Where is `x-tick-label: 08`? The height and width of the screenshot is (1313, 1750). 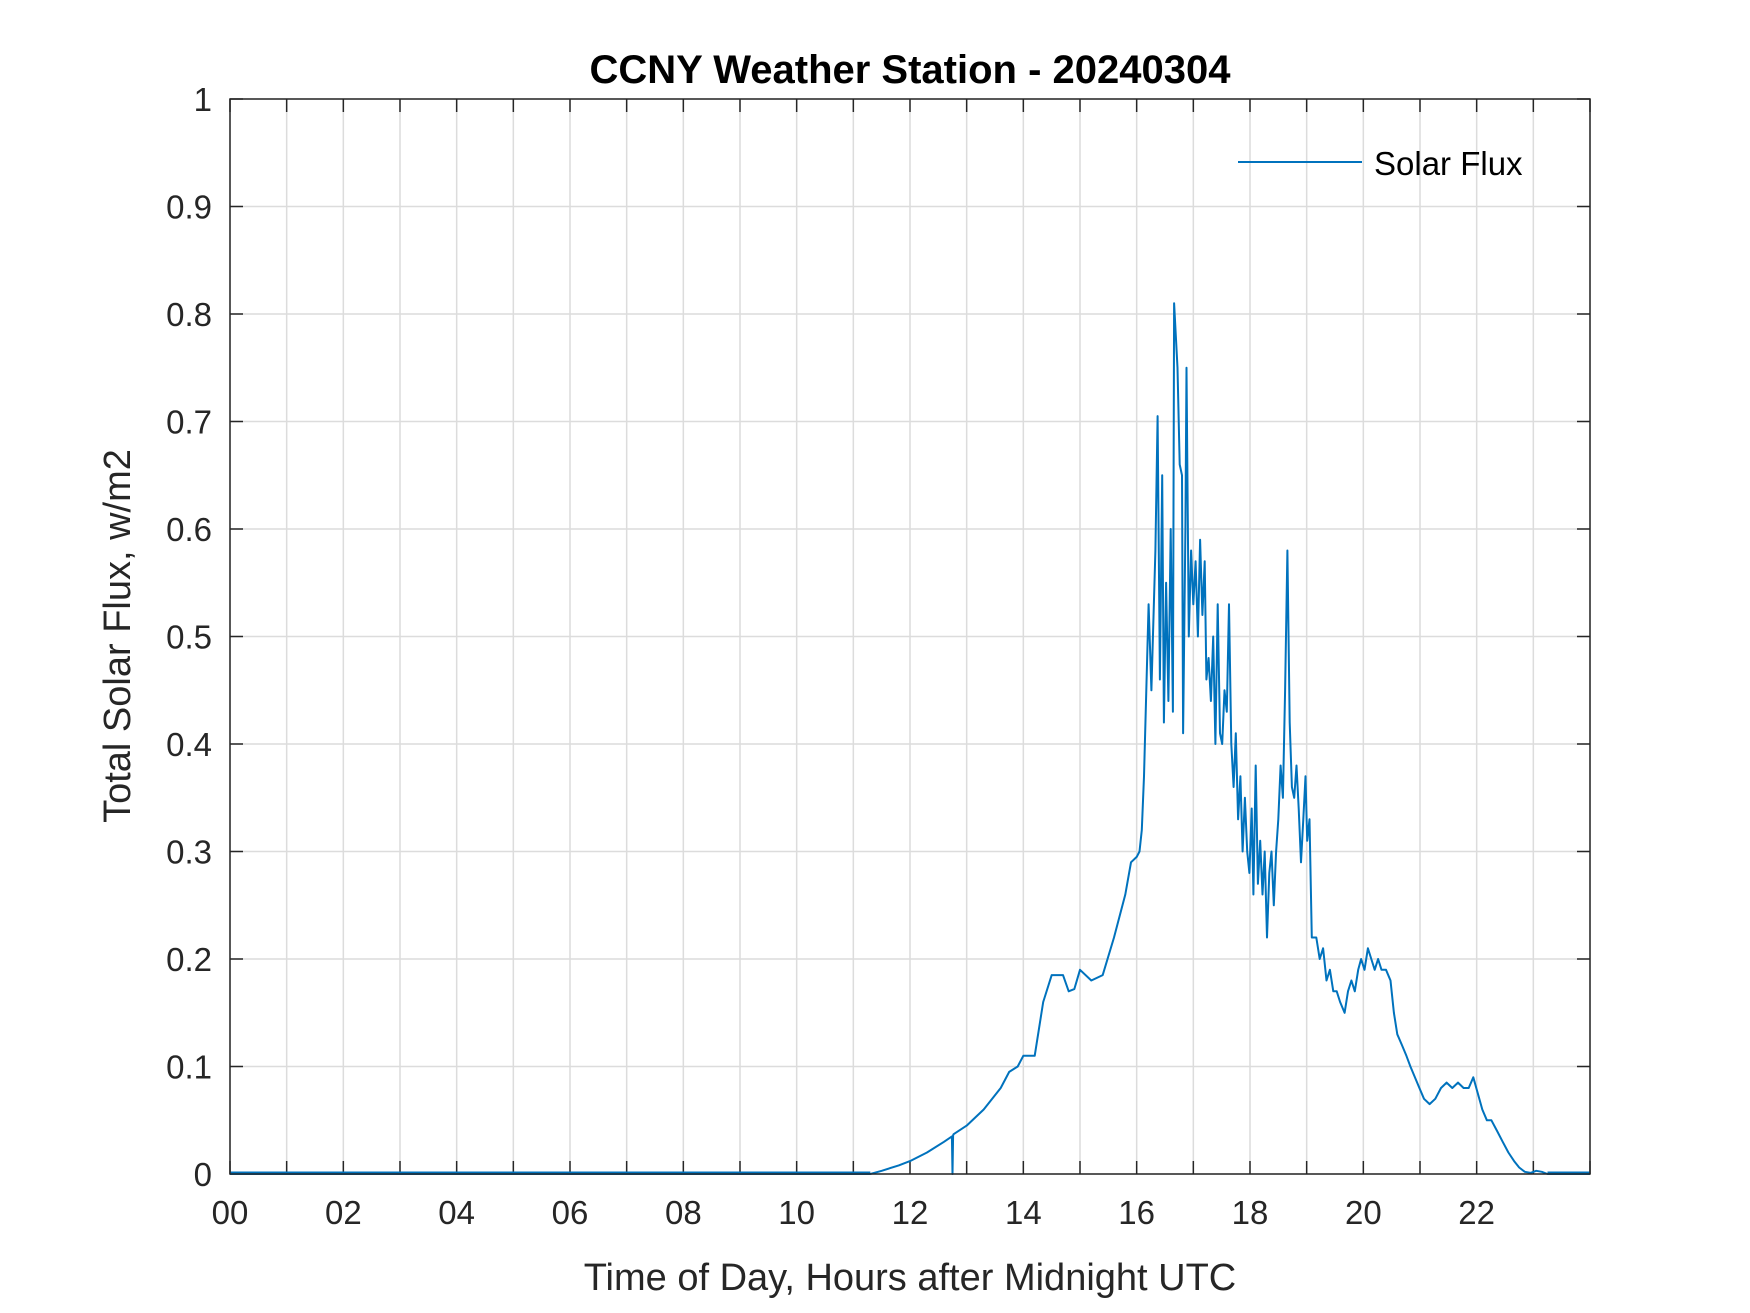 x-tick-label: 08 is located at coordinates (683, 1212).